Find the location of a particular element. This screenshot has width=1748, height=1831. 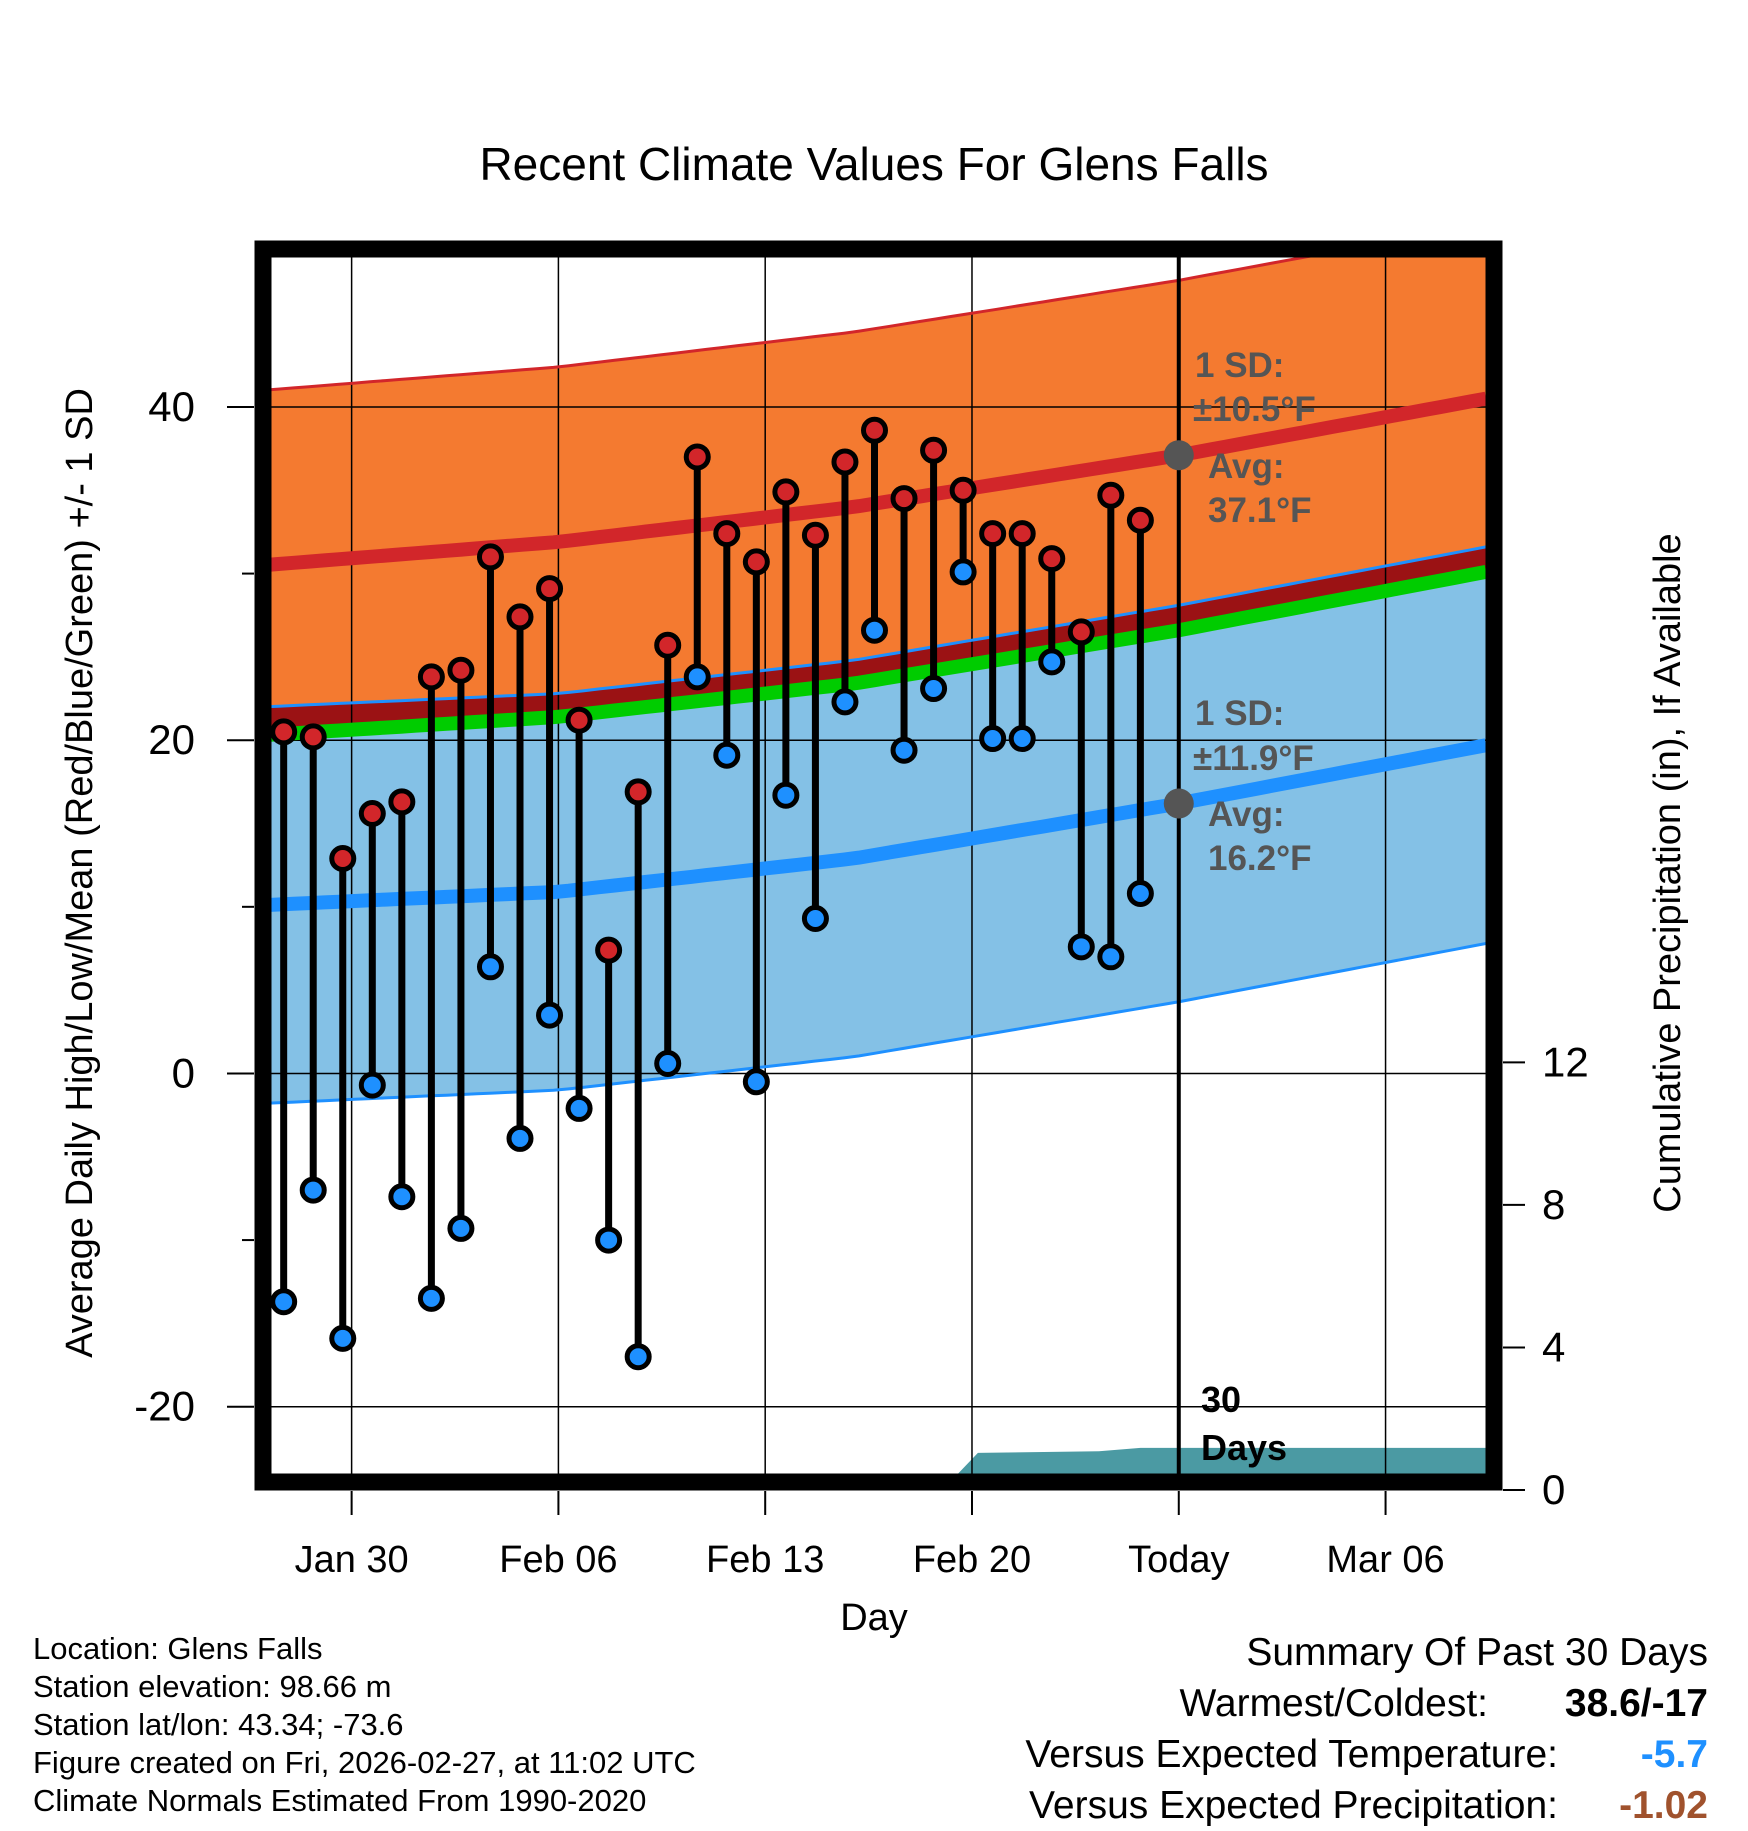

low-avg-marker is located at coordinates (1178, 803).